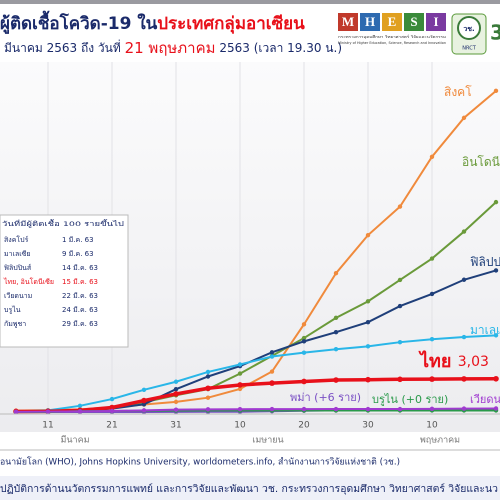  I want to click on inset-date: 22 มี.ค. 63, so click(80, 296).